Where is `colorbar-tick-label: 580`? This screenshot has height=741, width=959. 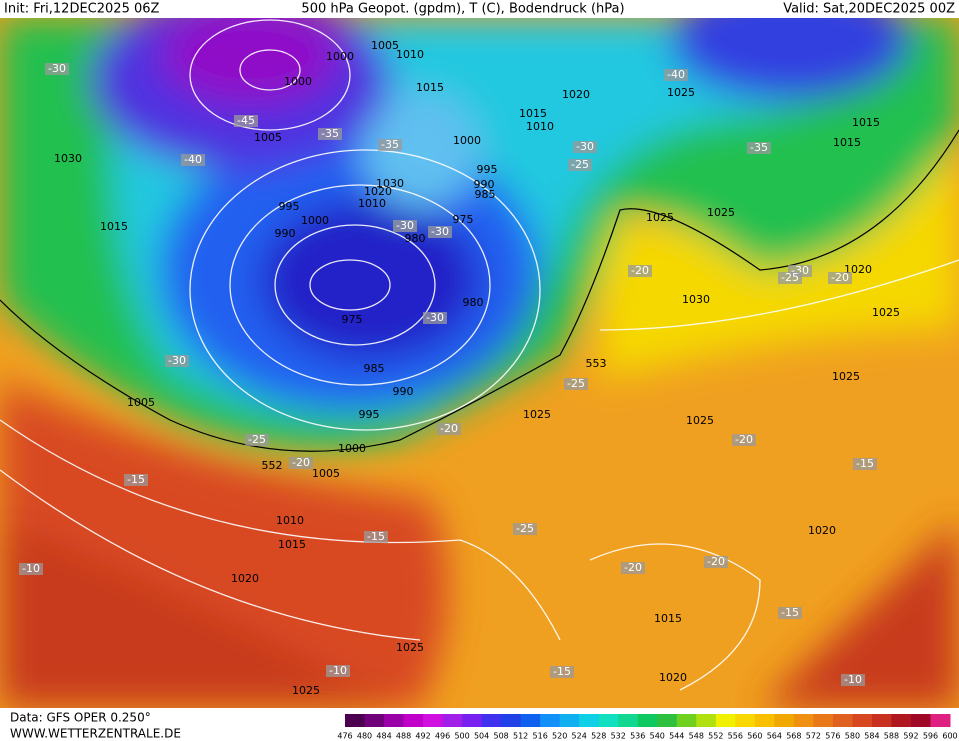 colorbar-tick-label: 580 is located at coordinates (852, 736).